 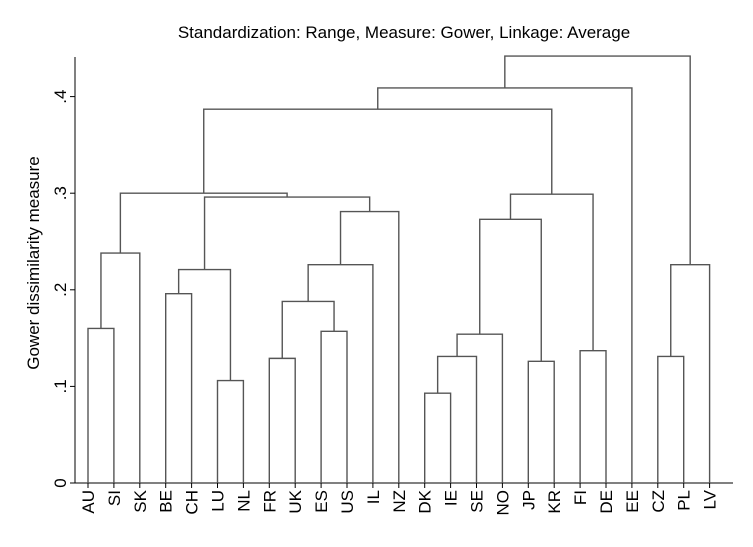 What do you see at coordinates (60, 482) in the screenshot?
I see `y-tick-label: 0` at bounding box center [60, 482].